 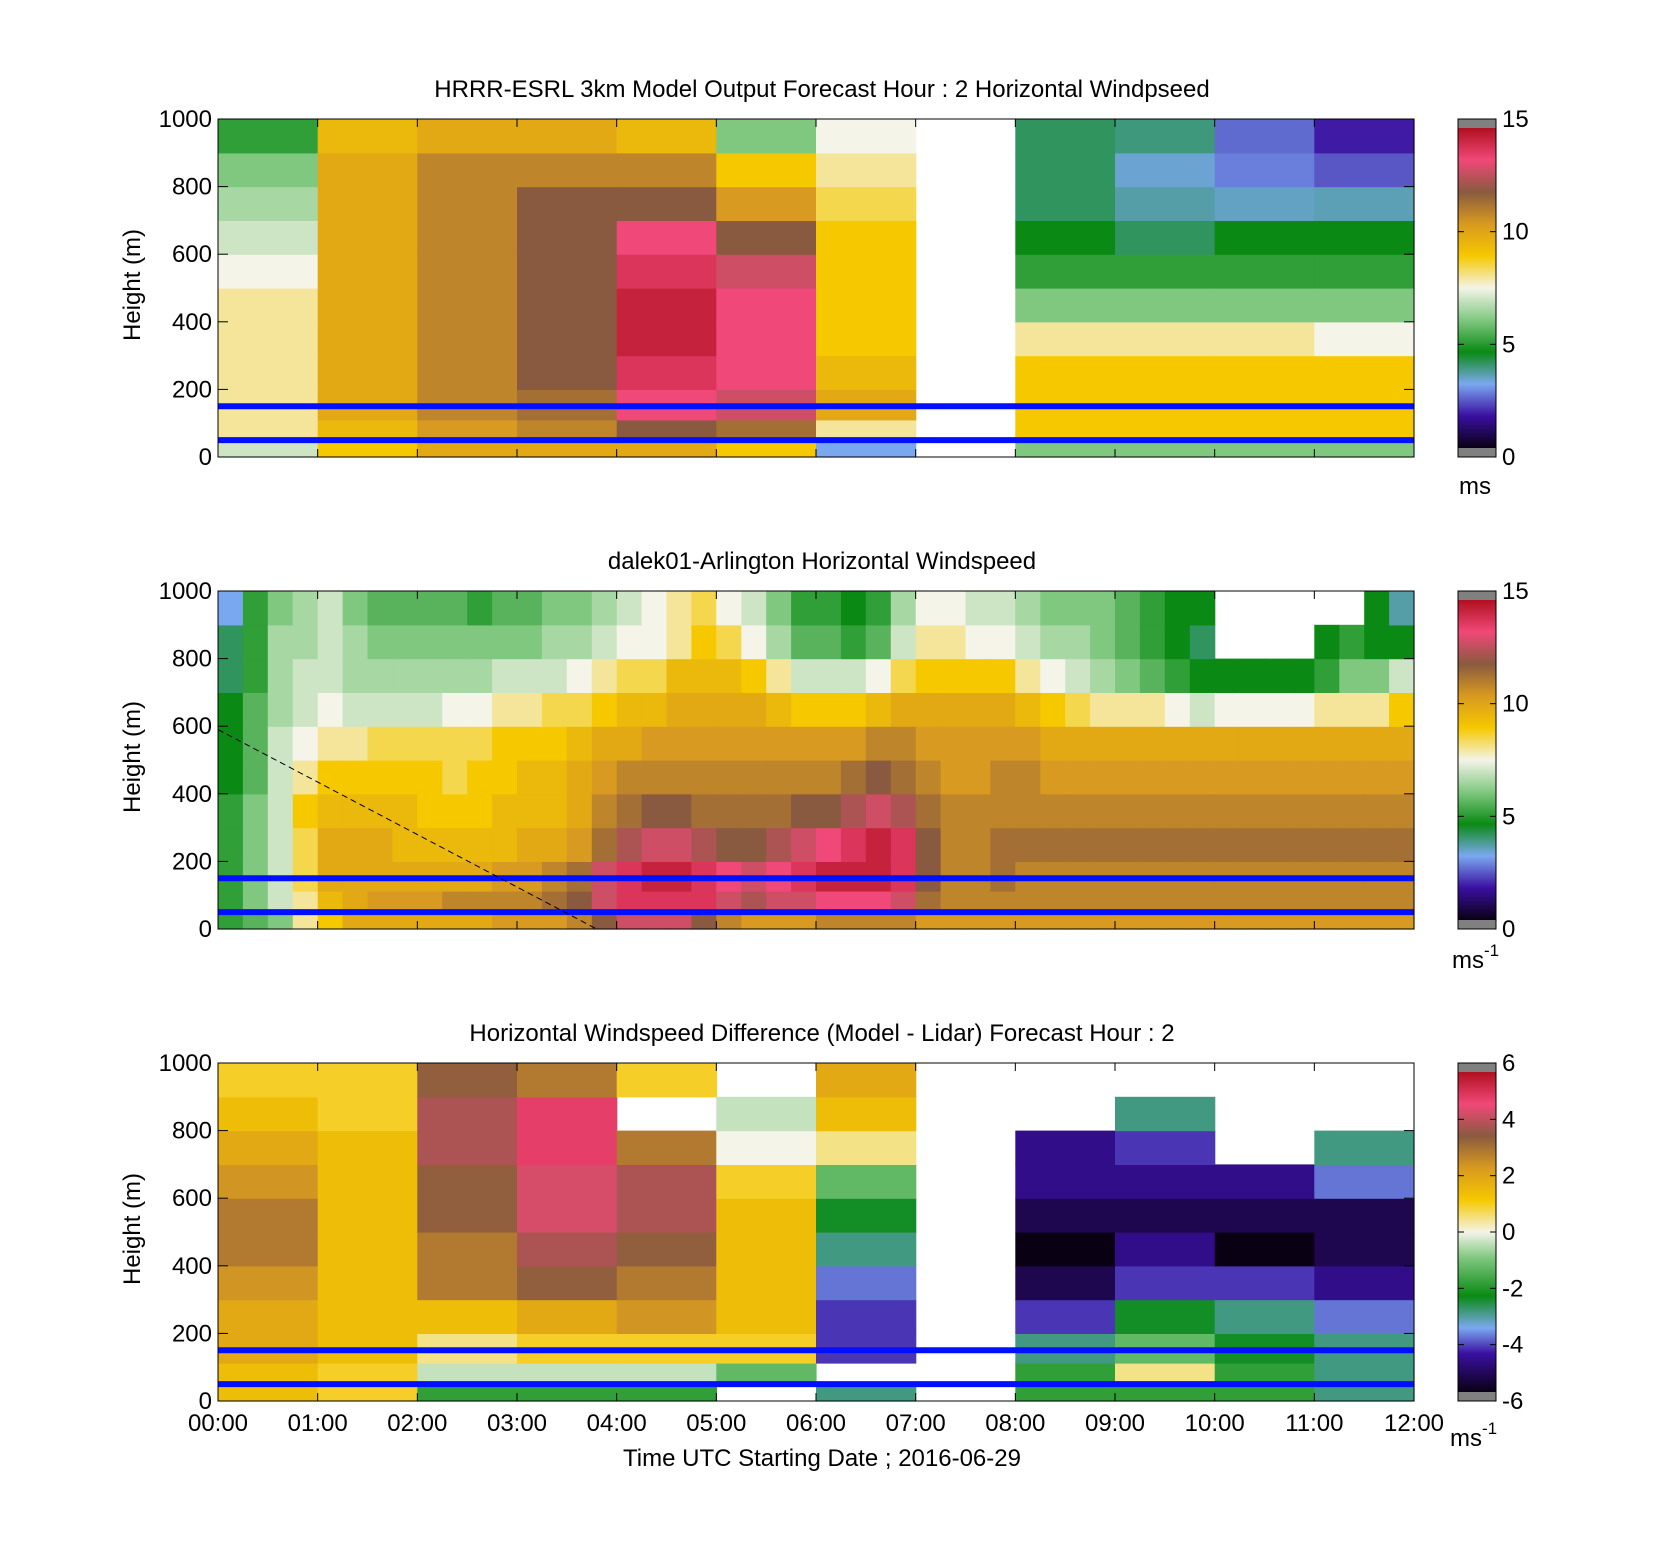 What do you see at coordinates (916, 1423) in the screenshot?
I see `x-tick-label: 07:00` at bounding box center [916, 1423].